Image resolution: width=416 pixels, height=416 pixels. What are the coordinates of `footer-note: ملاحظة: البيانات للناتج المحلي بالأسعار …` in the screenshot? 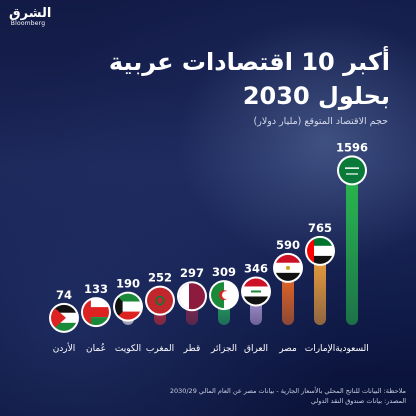 It's located at (287, 391).